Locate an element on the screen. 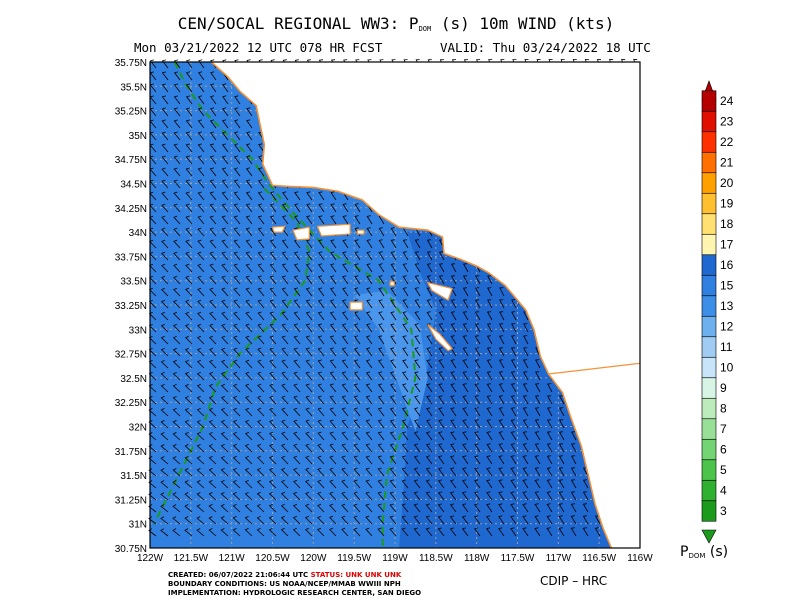 This screenshot has width=792, height=612. y-tick-label: 31N is located at coordinates (138, 525).